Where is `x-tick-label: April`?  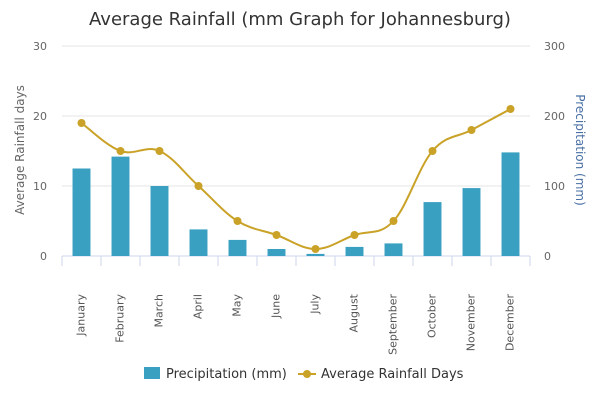 x-tick-label: April is located at coordinates (198, 306).